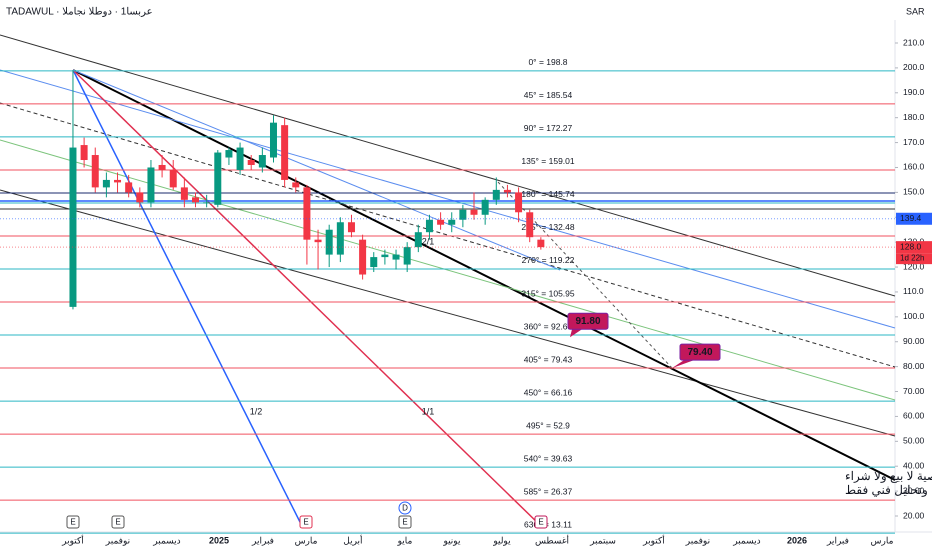 Image resolution: width=932 pixels, height=550 pixels. What do you see at coordinates (888, 476) in the screenshot?
I see `note: ما يتم عرضه ليست توصية لا بيع ولا شراء` at bounding box center [888, 476].